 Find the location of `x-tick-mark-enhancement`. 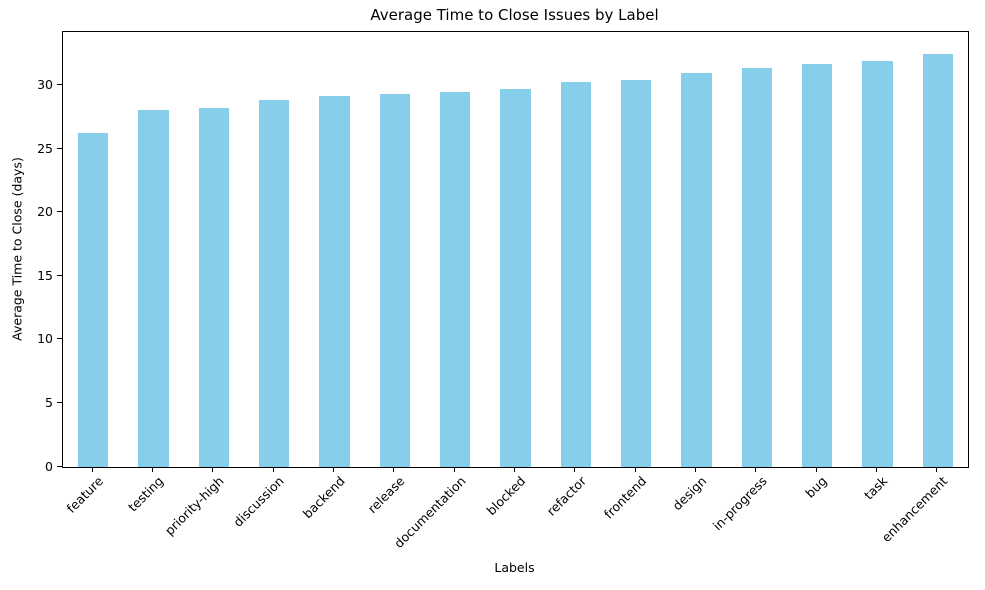

x-tick-mark-enhancement is located at coordinates (937, 469).